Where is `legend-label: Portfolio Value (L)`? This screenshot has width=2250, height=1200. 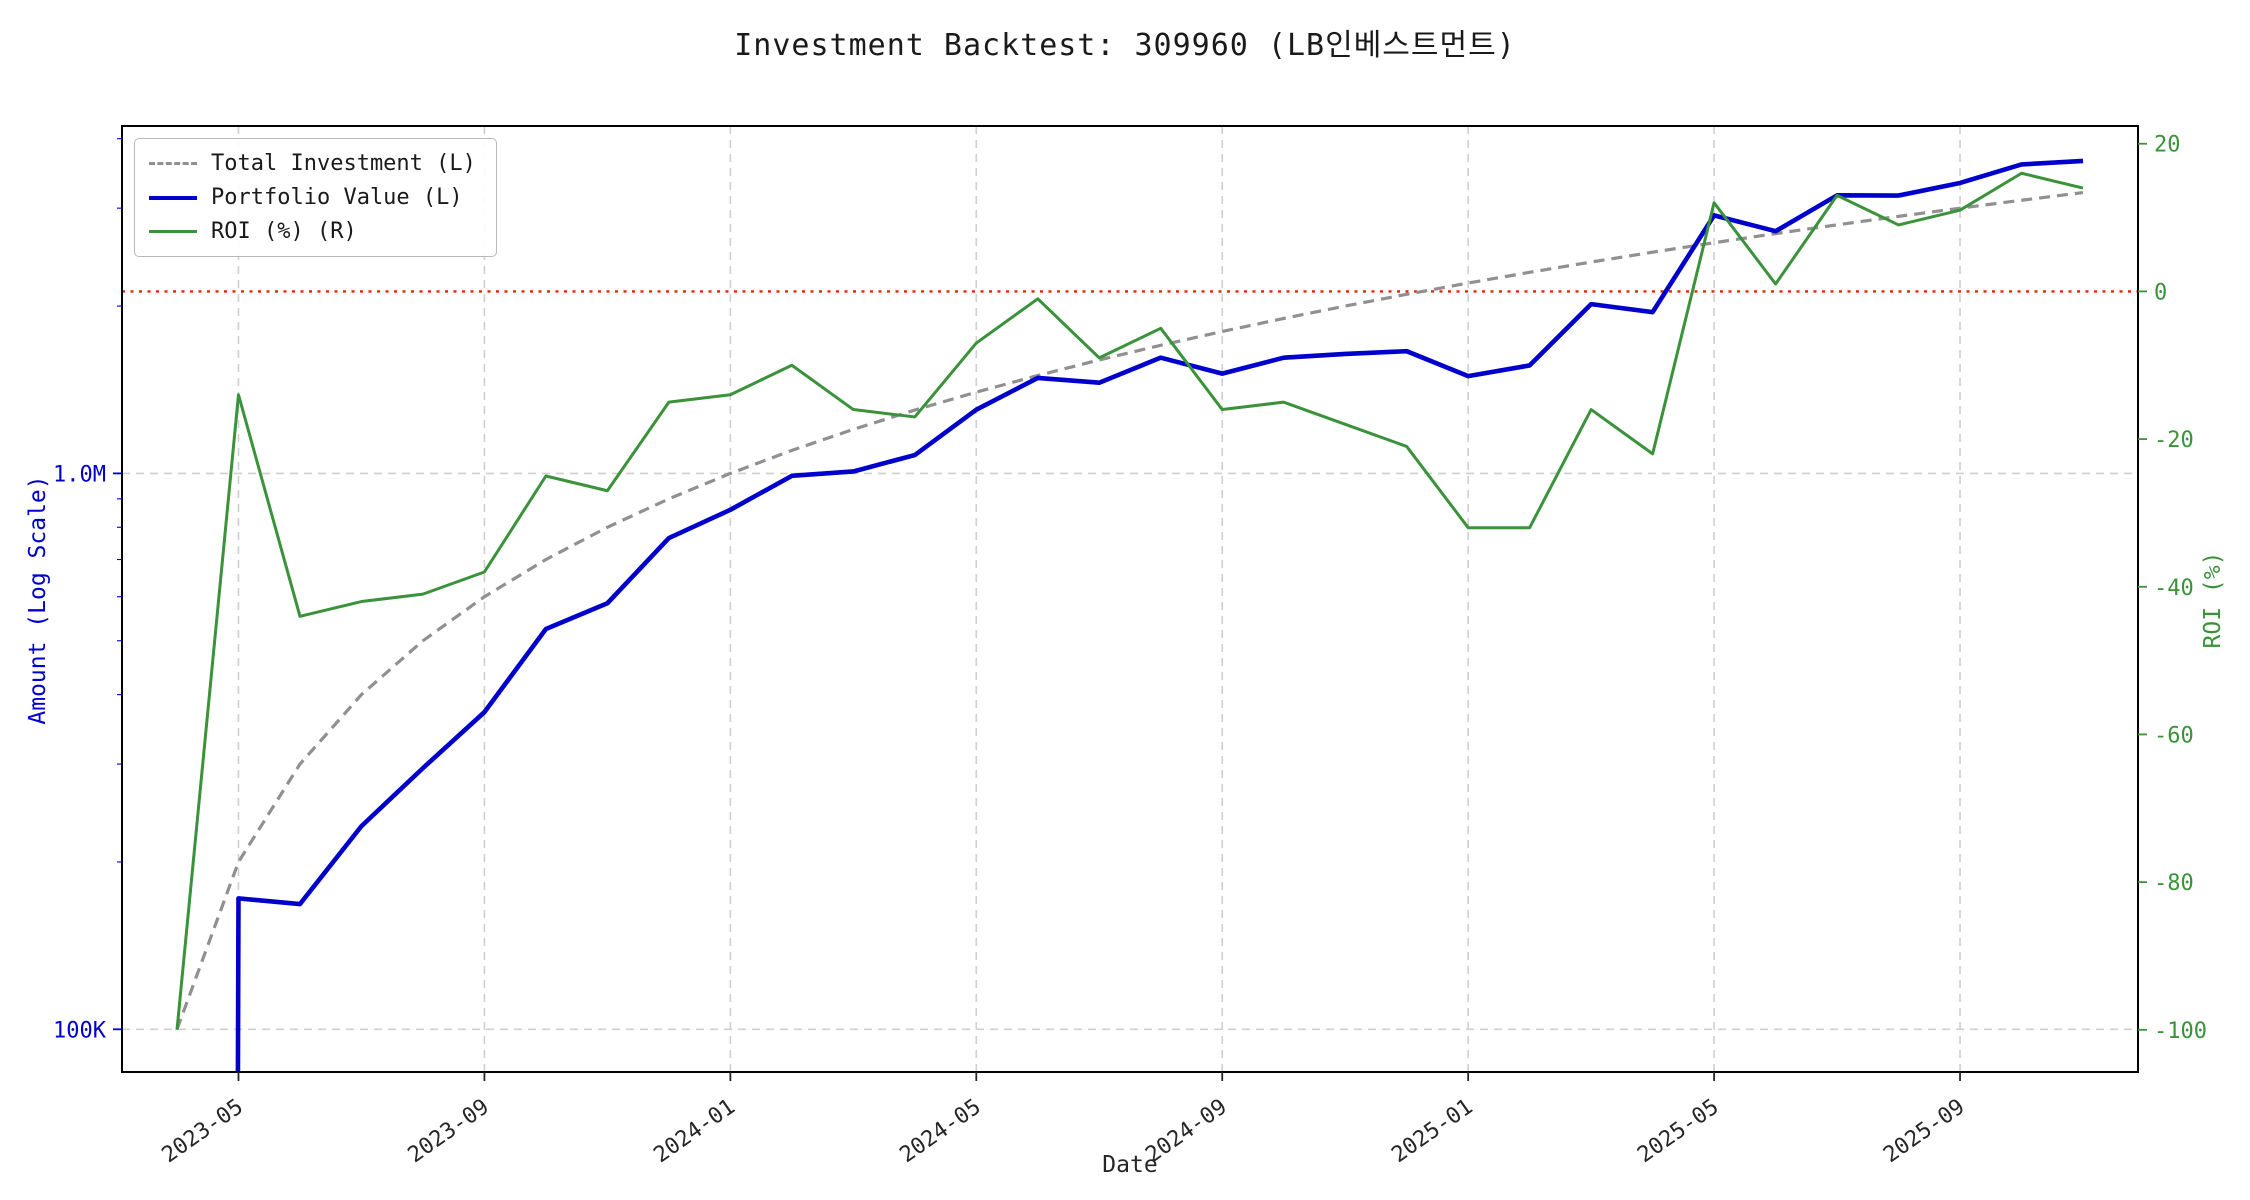
legend-label: Portfolio Value (L) is located at coordinates (337, 197).